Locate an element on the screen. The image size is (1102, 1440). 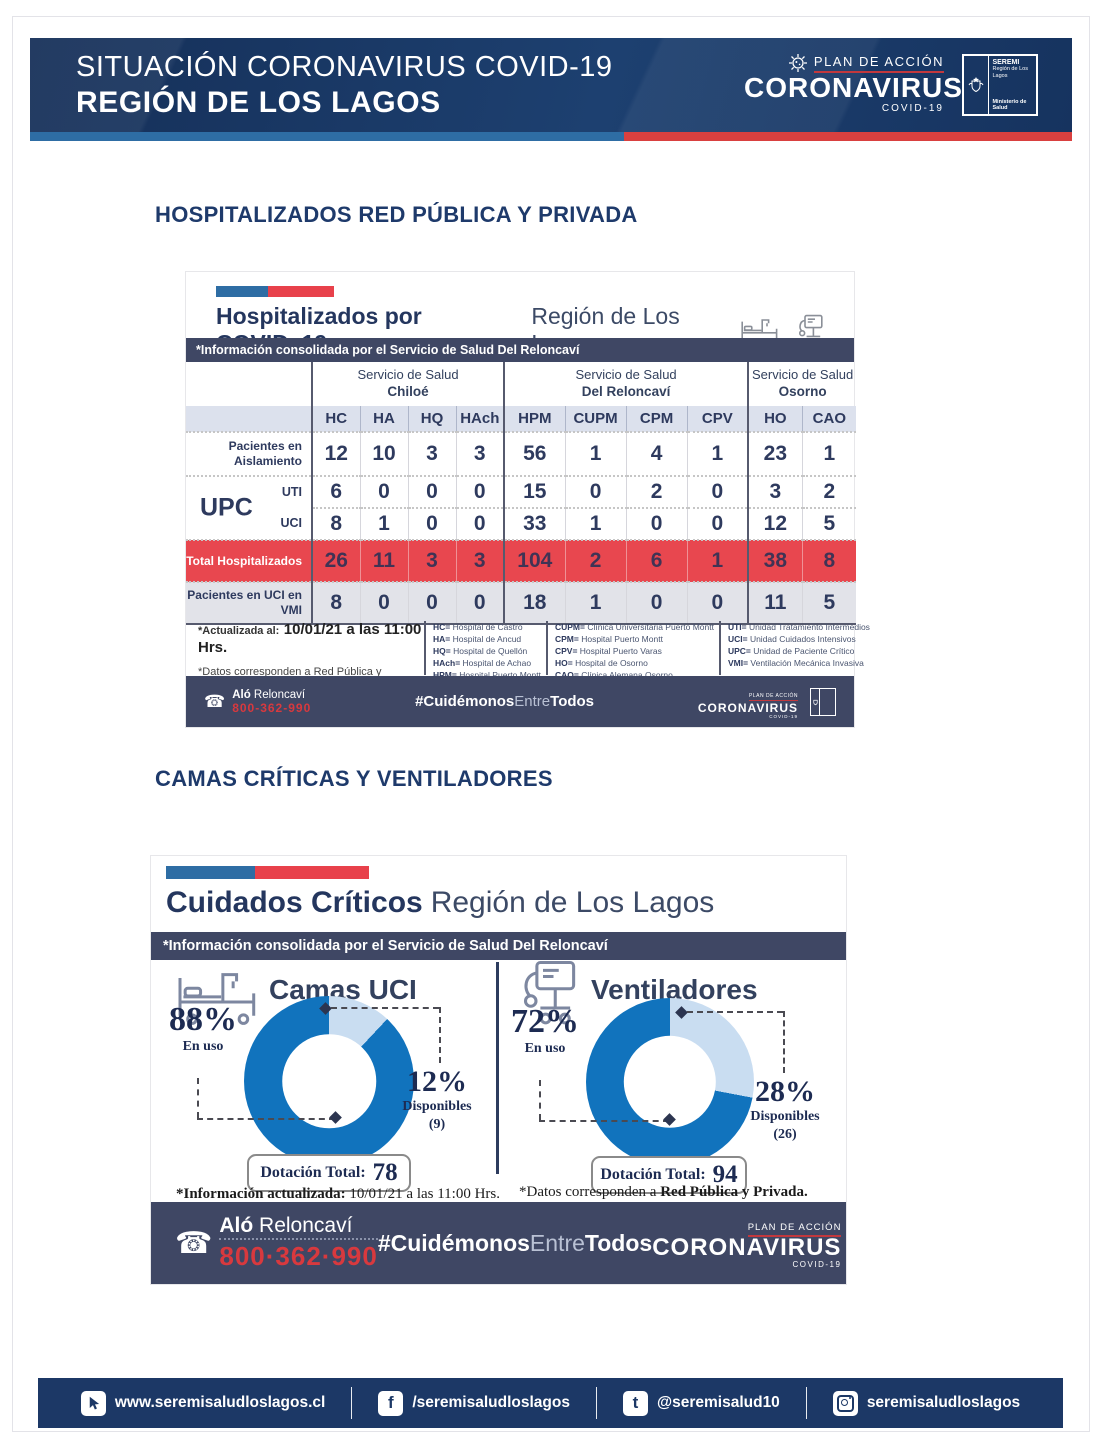
strip-red is located at coordinates (847, 136).